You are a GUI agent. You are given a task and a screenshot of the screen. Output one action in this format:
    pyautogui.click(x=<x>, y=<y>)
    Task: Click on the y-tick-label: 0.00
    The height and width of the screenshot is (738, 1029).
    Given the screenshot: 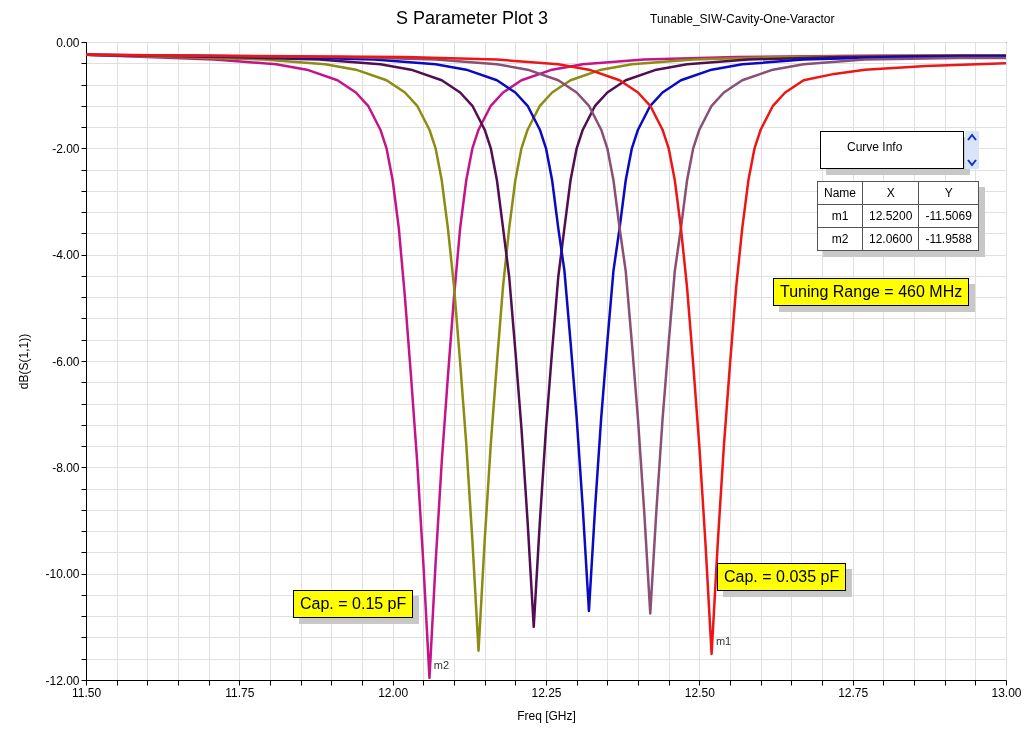 What is the action you would take?
    pyautogui.click(x=68, y=42)
    